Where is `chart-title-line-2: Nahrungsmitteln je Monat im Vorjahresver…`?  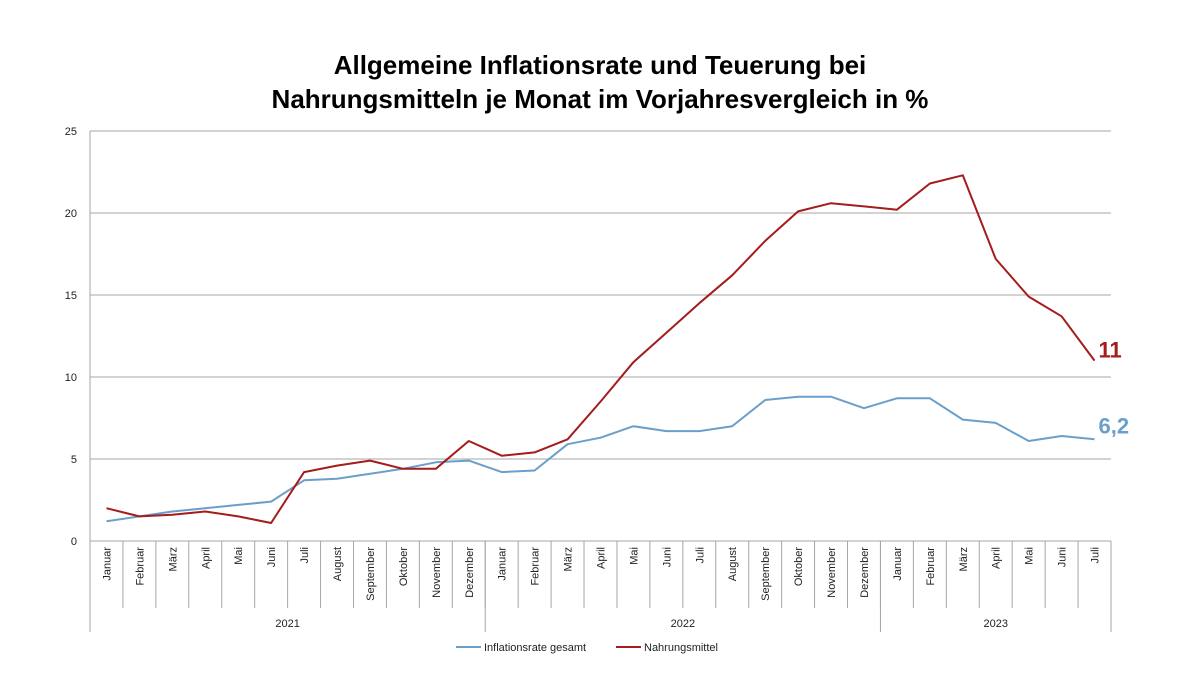
chart-title-line-2: Nahrungsmitteln je Monat im Vorjahresver… is located at coordinates (600, 99).